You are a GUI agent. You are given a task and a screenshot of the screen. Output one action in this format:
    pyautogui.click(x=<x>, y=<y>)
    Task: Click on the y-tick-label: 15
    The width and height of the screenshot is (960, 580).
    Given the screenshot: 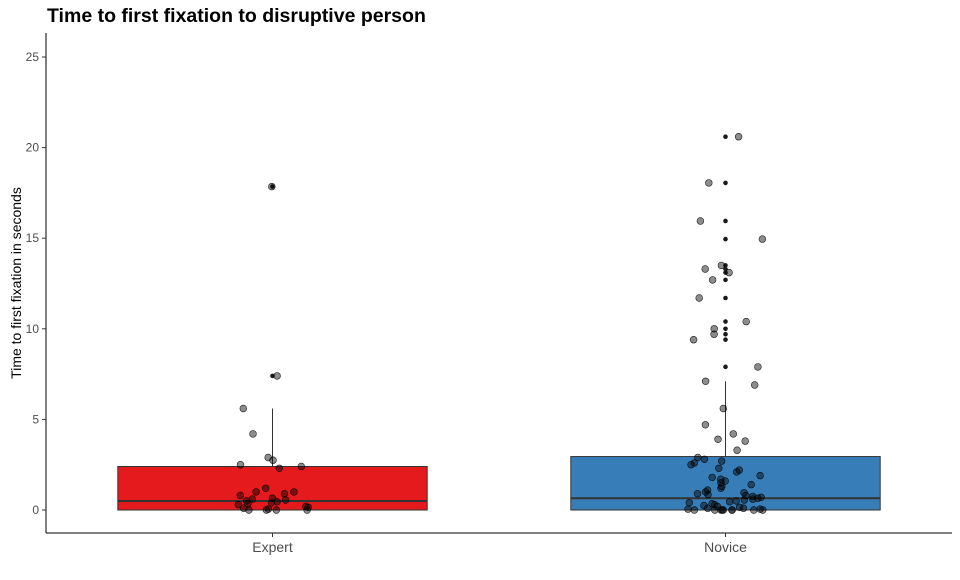 What is the action you would take?
    pyautogui.click(x=33, y=238)
    